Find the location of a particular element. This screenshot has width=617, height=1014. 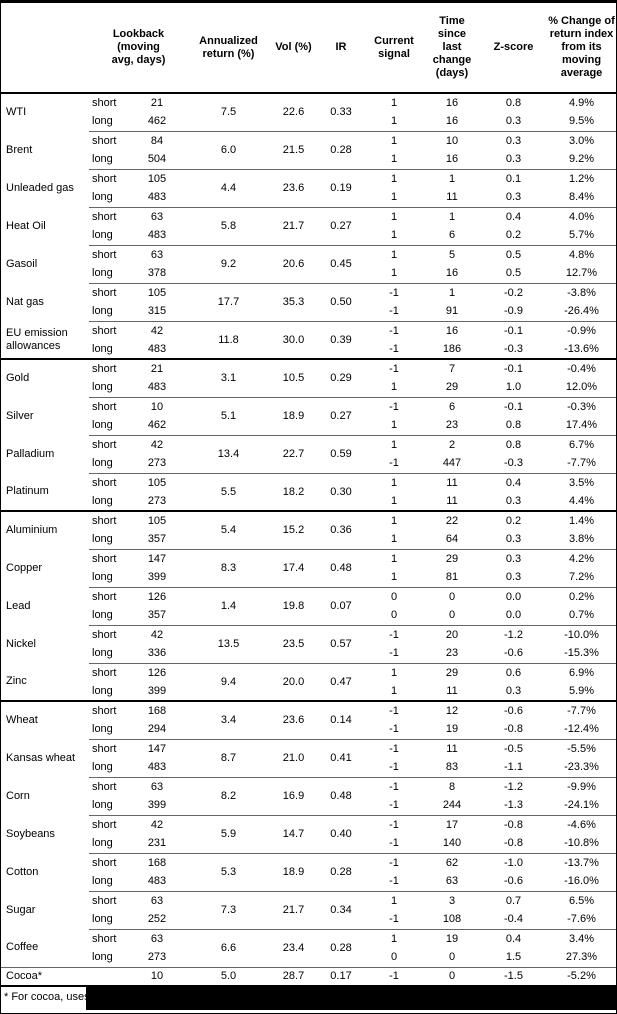

time-since-value: 10 is located at coordinates (452, 140).